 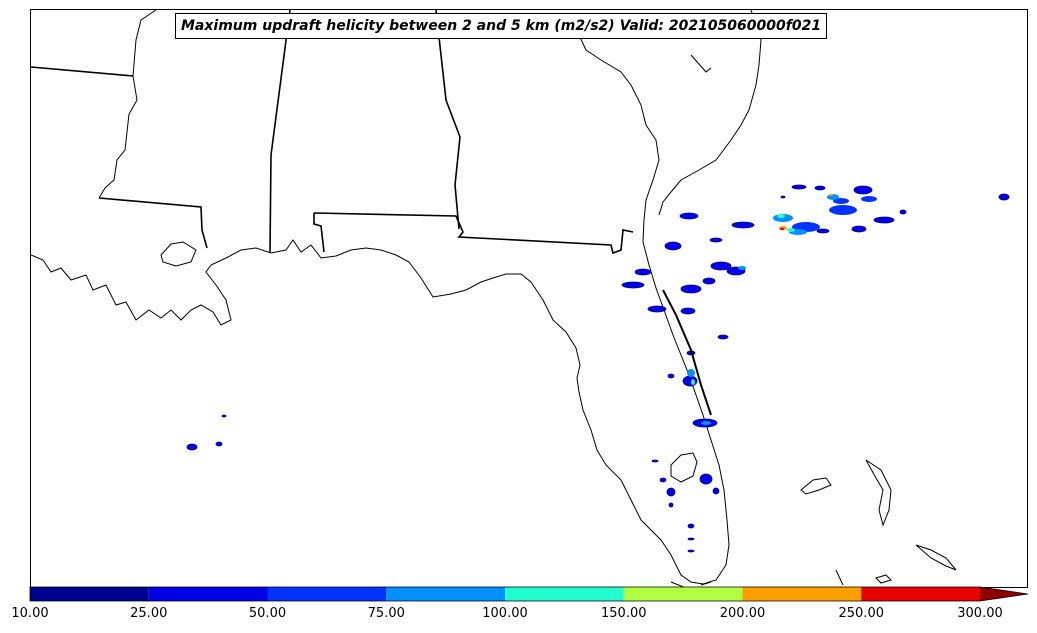 What do you see at coordinates (691, 584) in the screenshot?
I see `florida-keys` at bounding box center [691, 584].